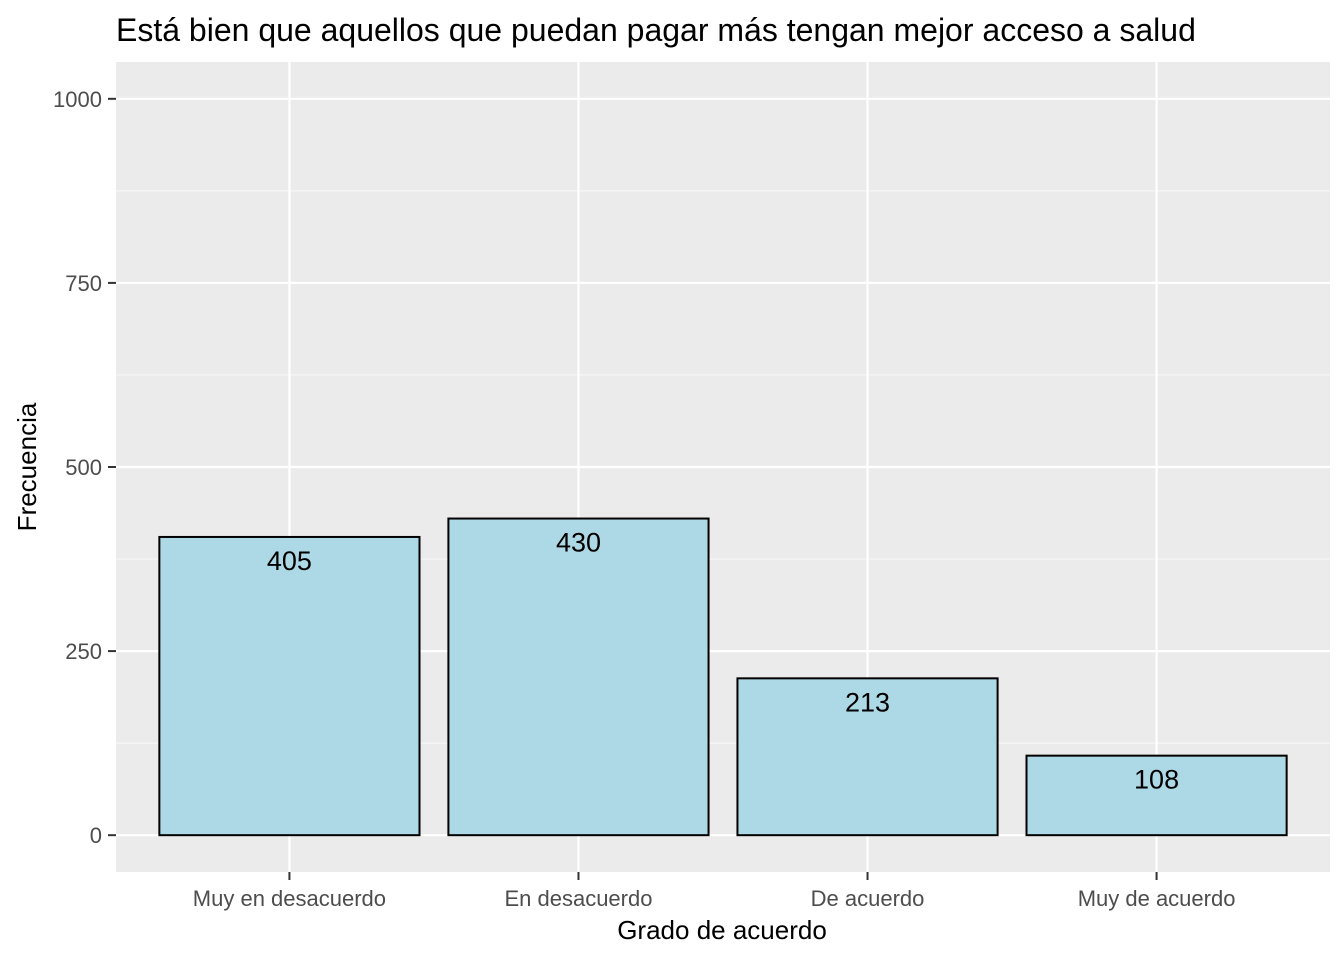  Describe the element at coordinates (722, 930) in the screenshot. I see `x-axis-title: Grado de acuerdo` at that location.